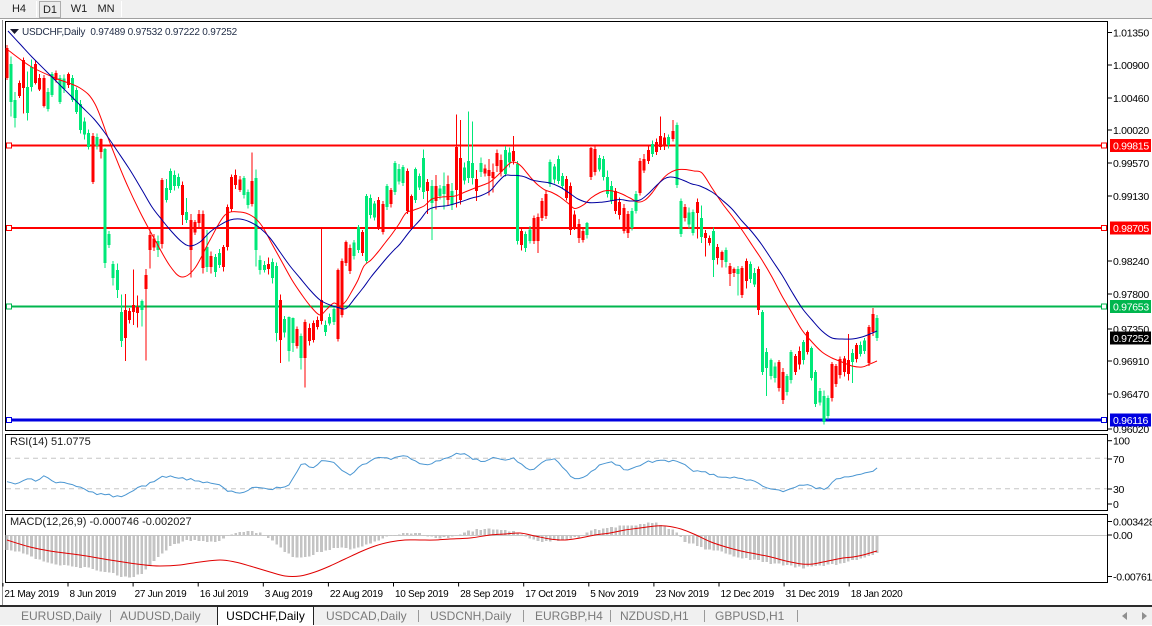 This screenshot has height=626, width=1152. Describe the element at coordinates (1131, 308) in the screenshot. I see `svg-text: 0.97653` at that location.